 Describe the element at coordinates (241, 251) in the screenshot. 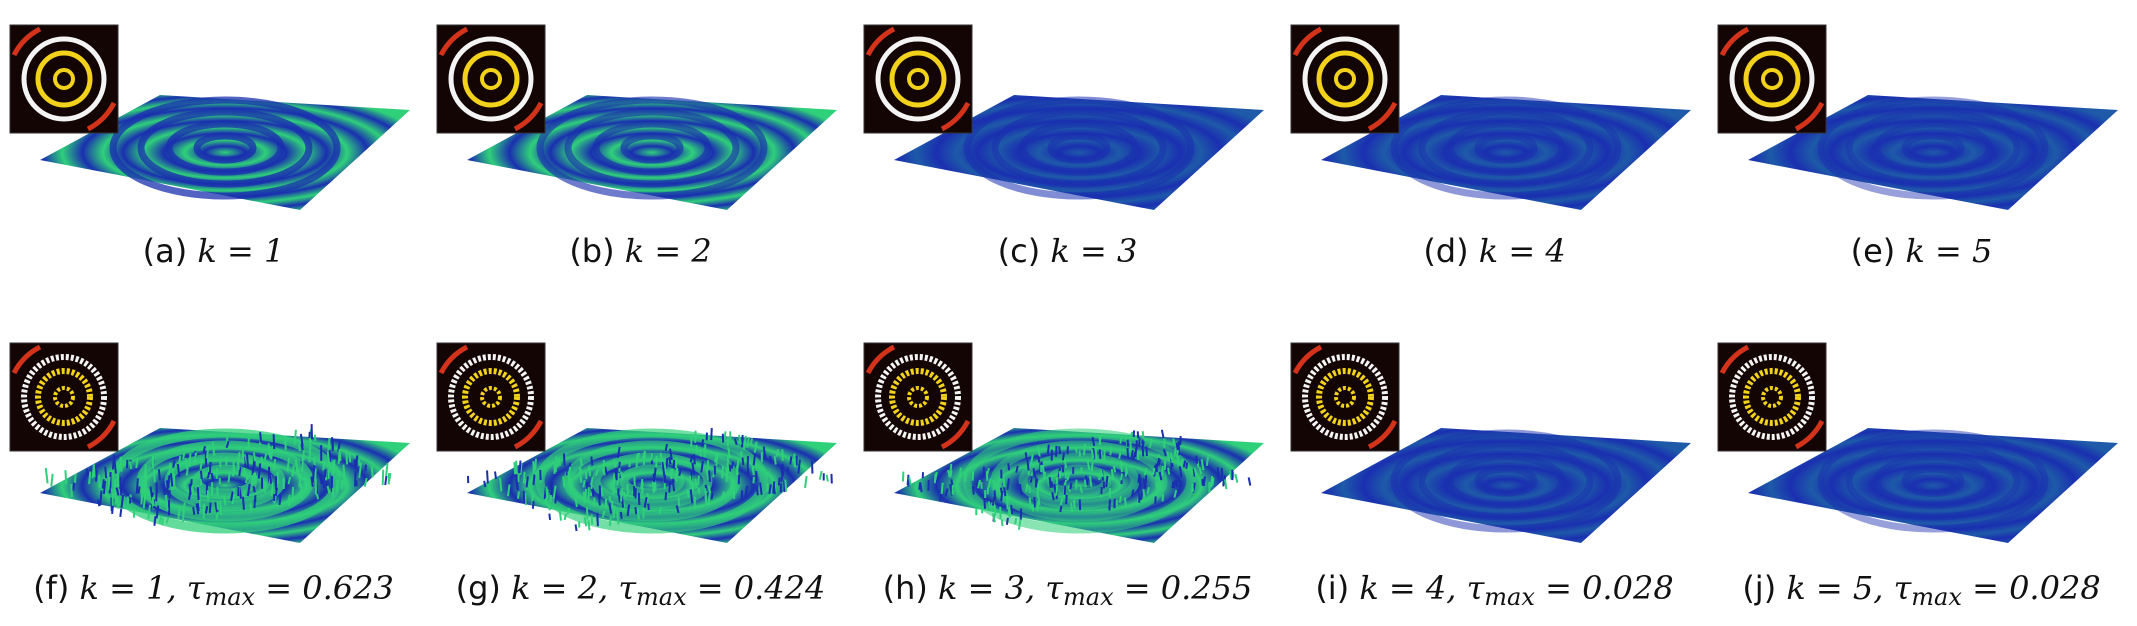

I see `k-value: k = 1` at that location.